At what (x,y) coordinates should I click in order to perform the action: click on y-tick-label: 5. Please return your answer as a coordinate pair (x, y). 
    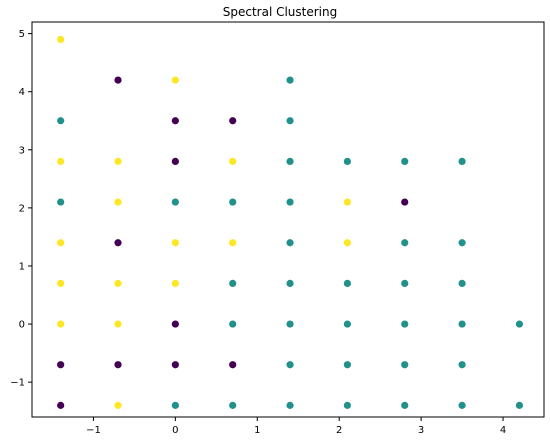
    Looking at the image, I should click on (22, 34).